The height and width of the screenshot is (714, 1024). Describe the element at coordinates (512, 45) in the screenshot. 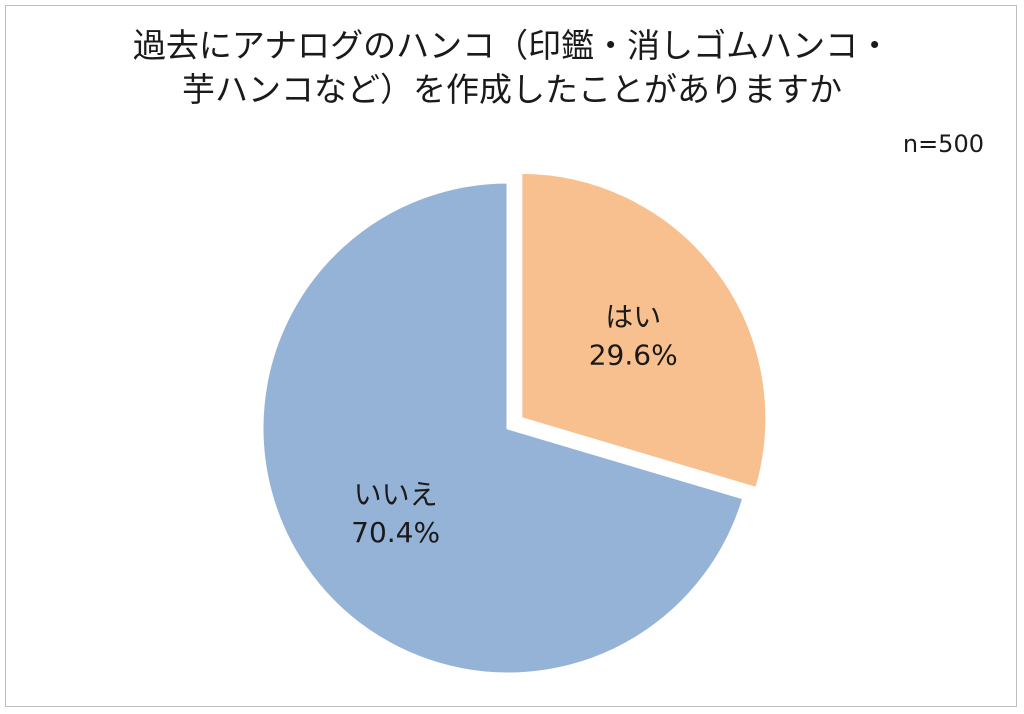

I see `chart-title-line-1: 過去にアナログのハンコ（印鑑・消しゴムハンコ・` at that location.